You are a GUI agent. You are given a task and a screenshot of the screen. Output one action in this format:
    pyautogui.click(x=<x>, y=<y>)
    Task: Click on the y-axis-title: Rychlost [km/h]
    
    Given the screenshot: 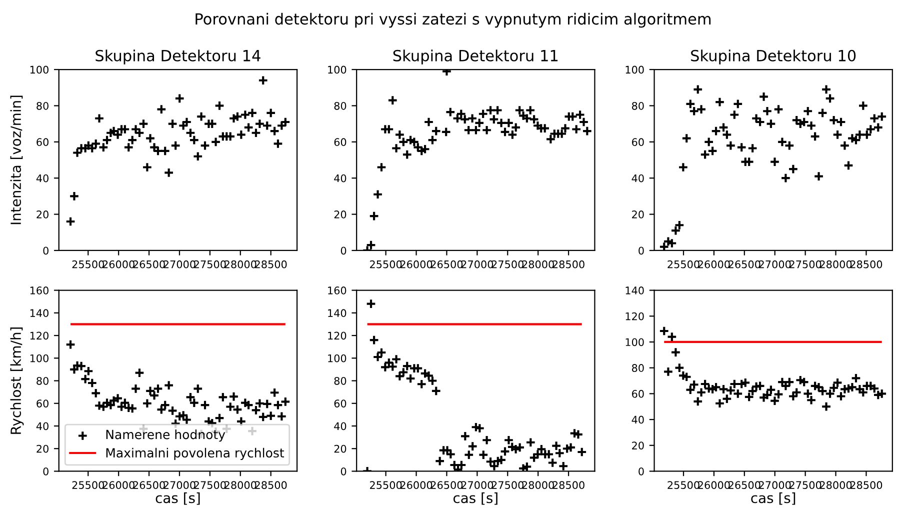 What is the action you would take?
    pyautogui.click(x=17, y=381)
    